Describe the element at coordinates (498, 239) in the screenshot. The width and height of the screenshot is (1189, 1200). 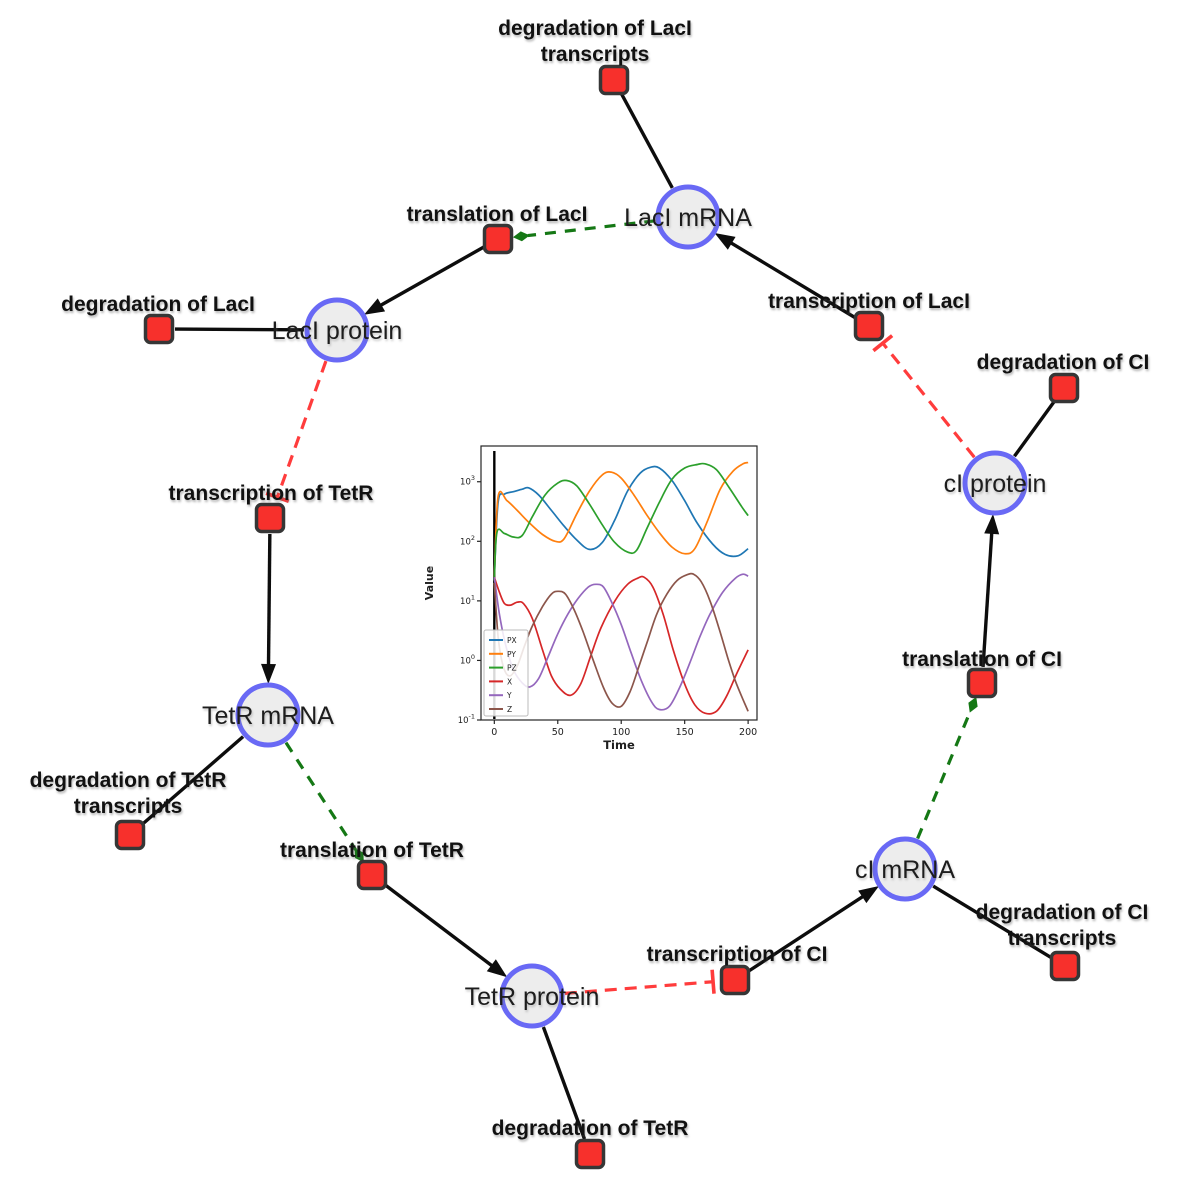
I see `reaction-node-transl-laci` at that location.